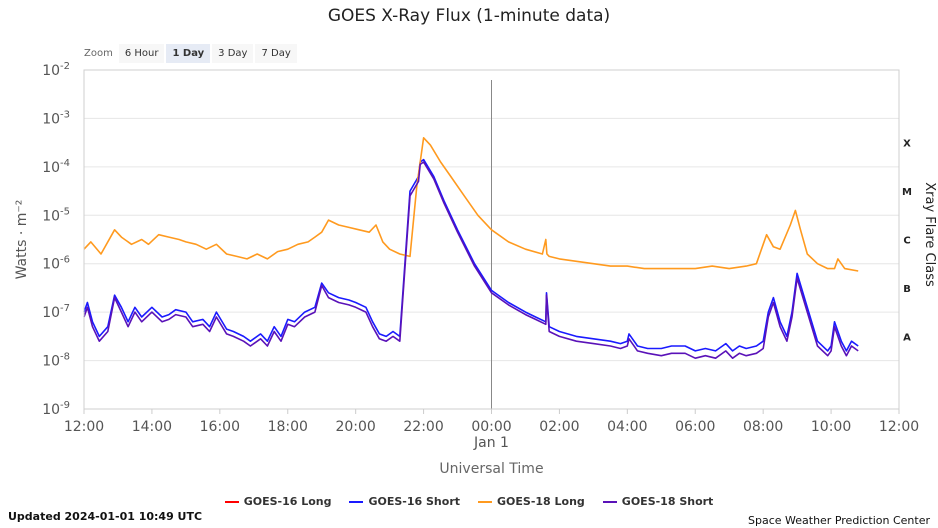  I want to click on x-tick-label: 16:00, so click(220, 427).